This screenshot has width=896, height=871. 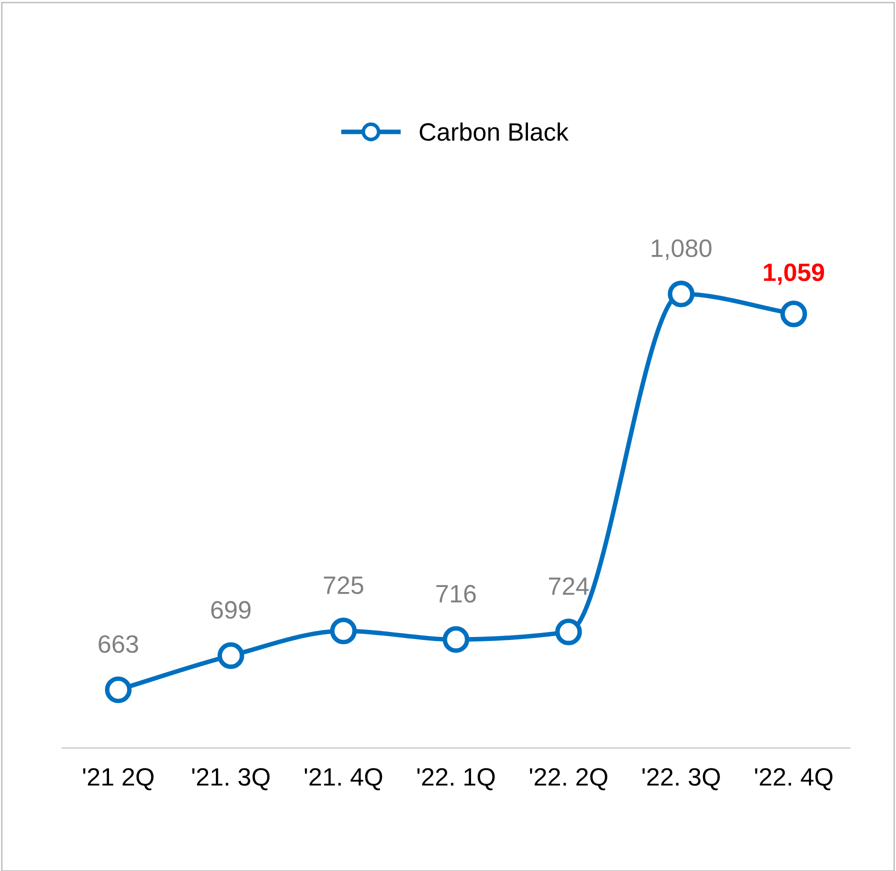 What do you see at coordinates (231, 779) in the screenshot?
I see `x-tick-label: '21. 3Q` at bounding box center [231, 779].